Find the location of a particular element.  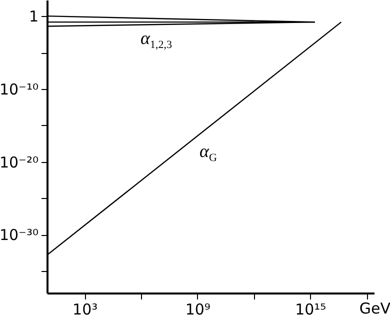

x-tick-label: 10¹⁵ is located at coordinates (310, 309).